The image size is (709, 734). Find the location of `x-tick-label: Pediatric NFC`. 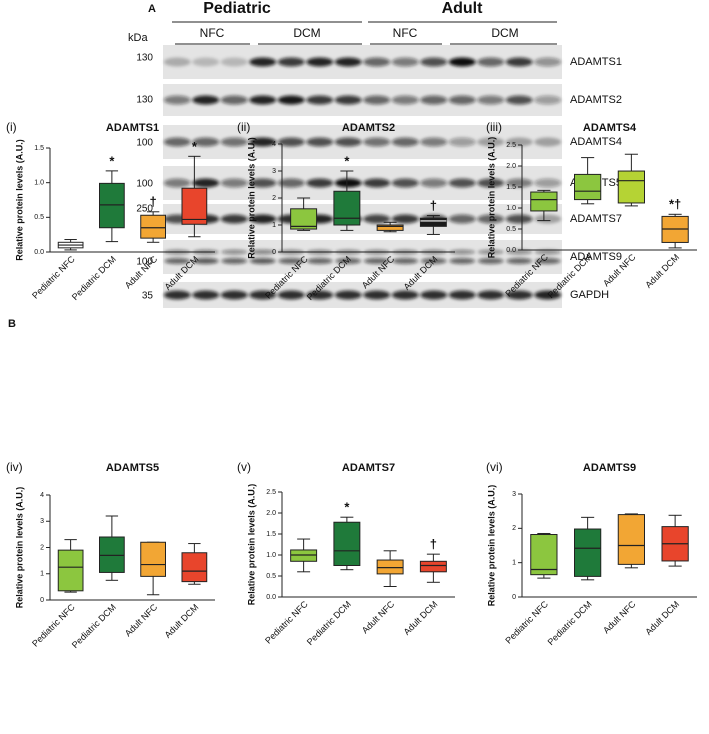

x-tick-label: Pediatric NFC is located at coordinates (286, 622).